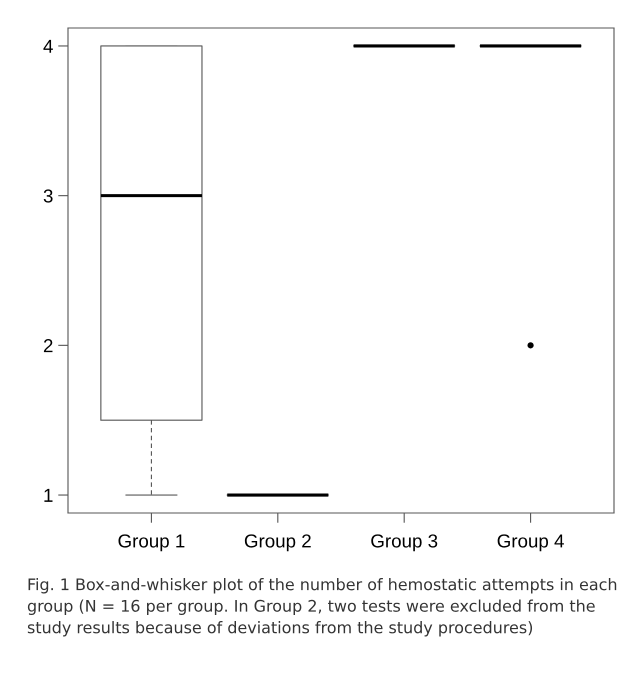 The width and height of the screenshot is (621, 674). Describe the element at coordinates (48, 196) in the screenshot. I see `y-tick-label: 3` at that location.